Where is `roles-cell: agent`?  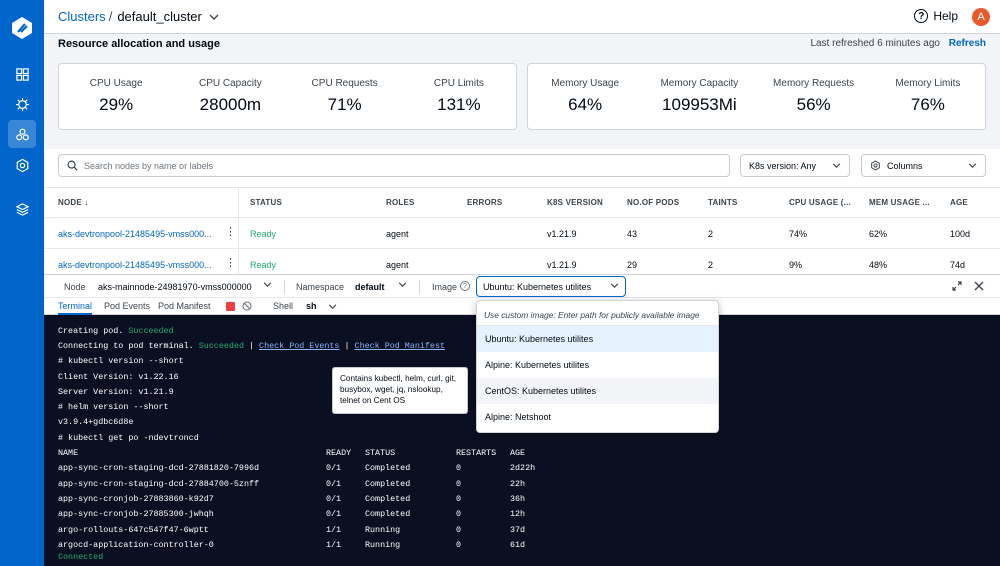
roles-cell: agent is located at coordinates (397, 265).